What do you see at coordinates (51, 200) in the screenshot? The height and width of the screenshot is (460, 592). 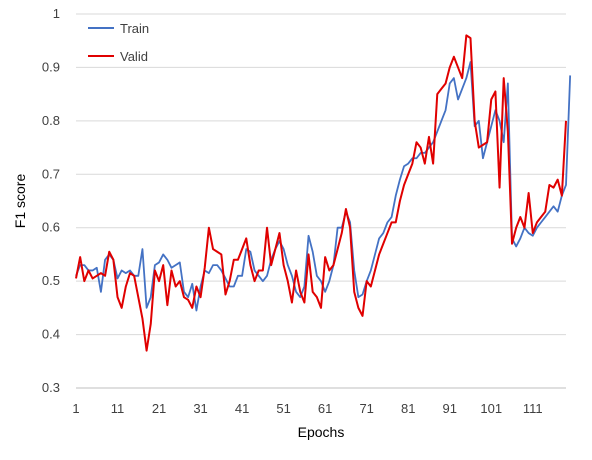 I see `y-axis-ticks: 0.3 0.4 0.5 0.6 0.7 0.8 0.9 1` at bounding box center [51, 200].